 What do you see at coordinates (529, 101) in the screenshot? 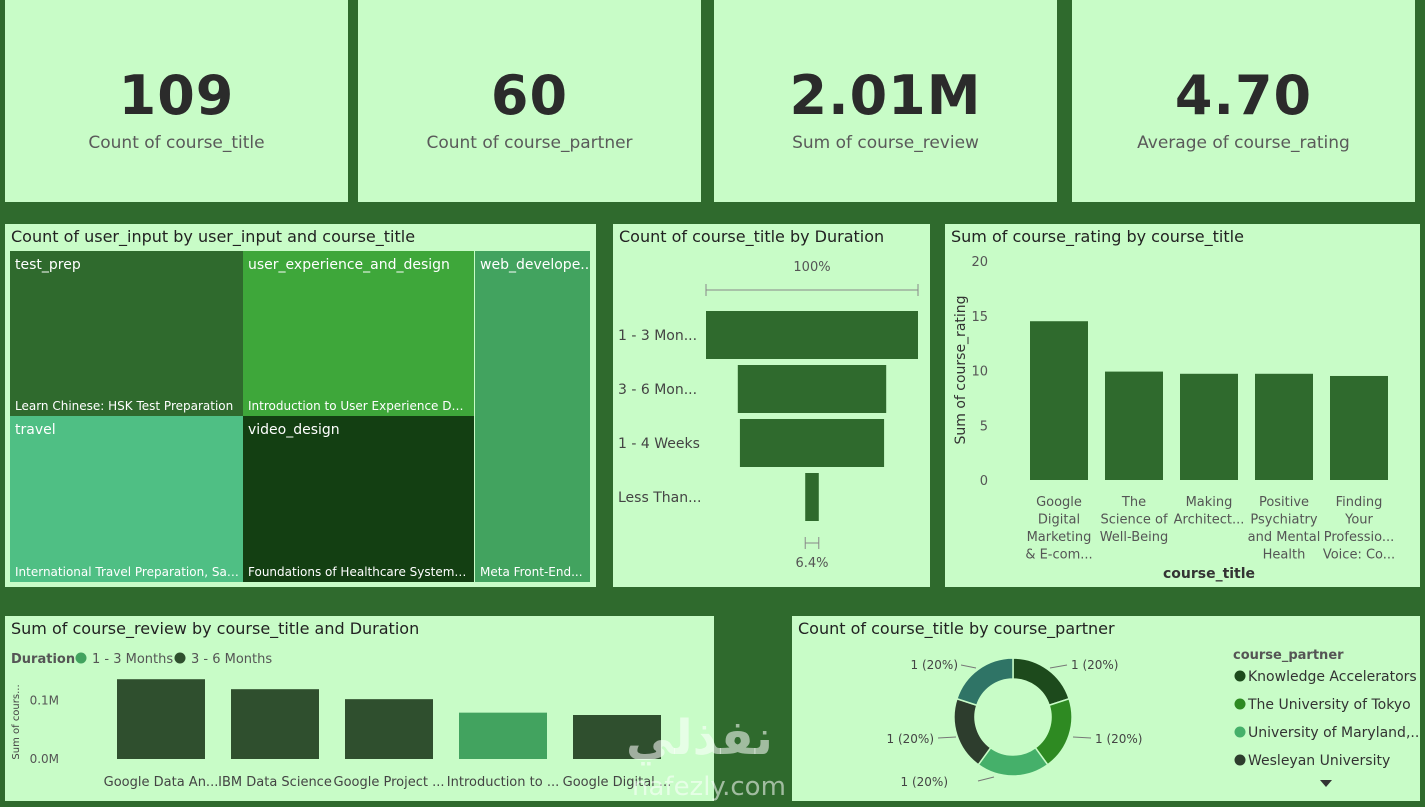
I see `kpi-card-count-partner: 60 Count of course_partner` at bounding box center [529, 101].